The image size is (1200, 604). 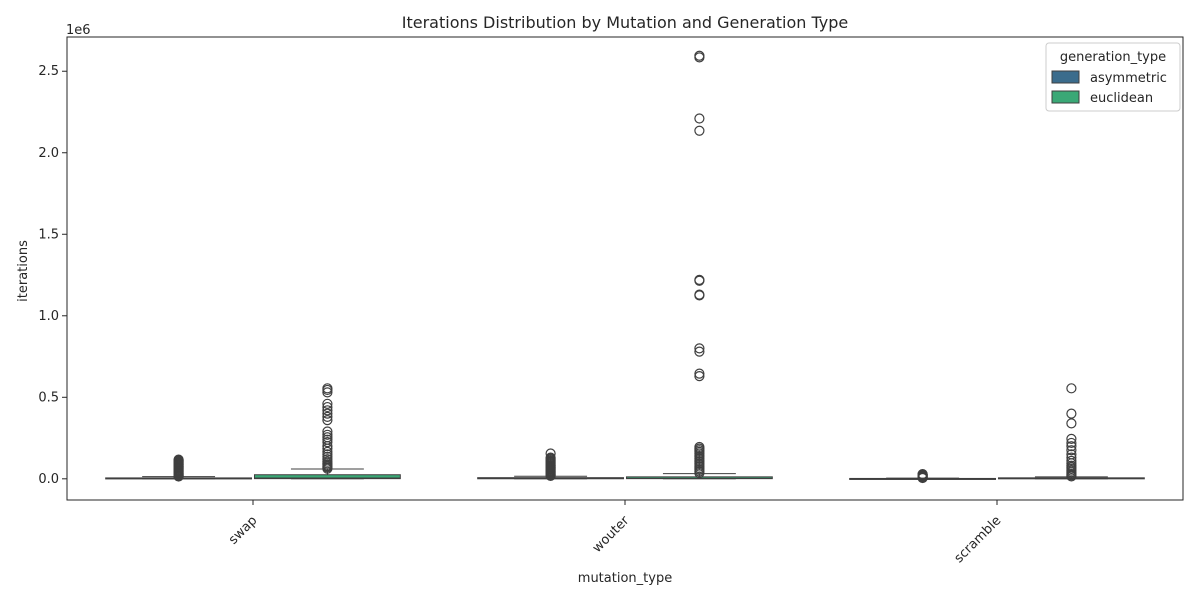 What do you see at coordinates (48, 316) in the screenshot?
I see `y-tick-label: 1.0` at bounding box center [48, 316].